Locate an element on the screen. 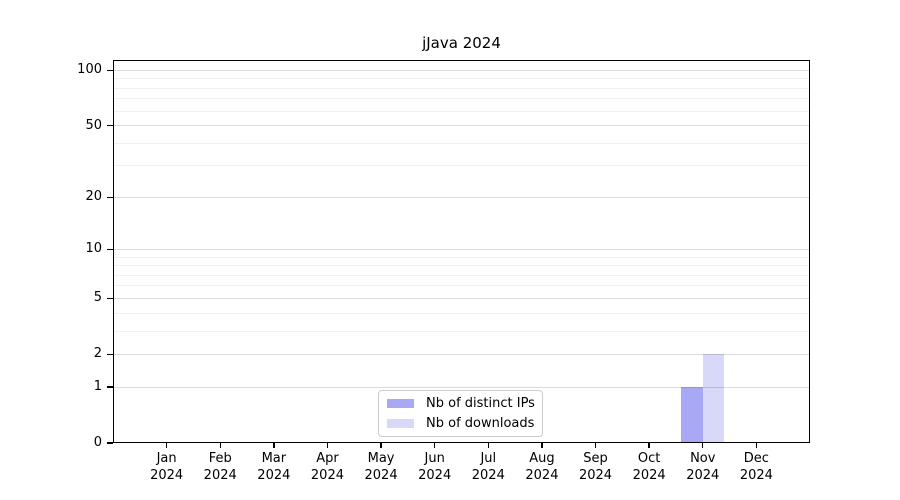 This screenshot has width=900, height=500. y-tick-label: 1 is located at coordinates (97, 387).